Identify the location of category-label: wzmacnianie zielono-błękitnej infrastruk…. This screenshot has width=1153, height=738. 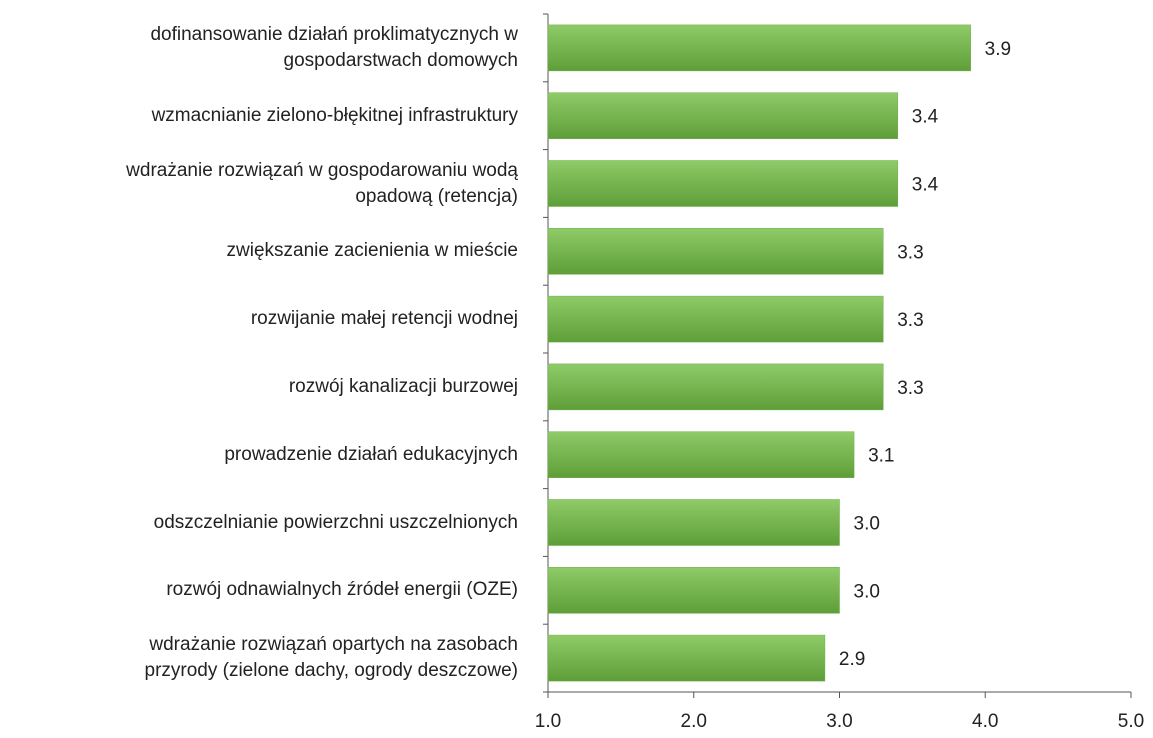
(334, 115).